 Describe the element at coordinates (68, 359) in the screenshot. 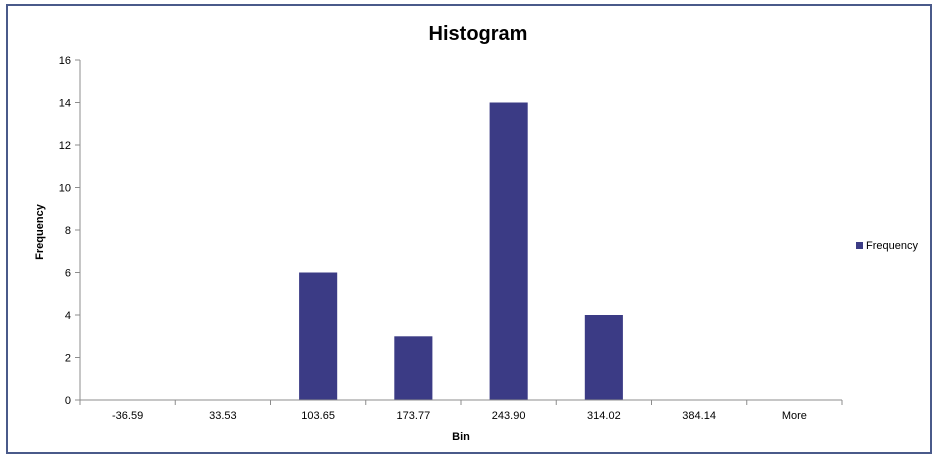

I see `y-tick-label: 2` at that location.